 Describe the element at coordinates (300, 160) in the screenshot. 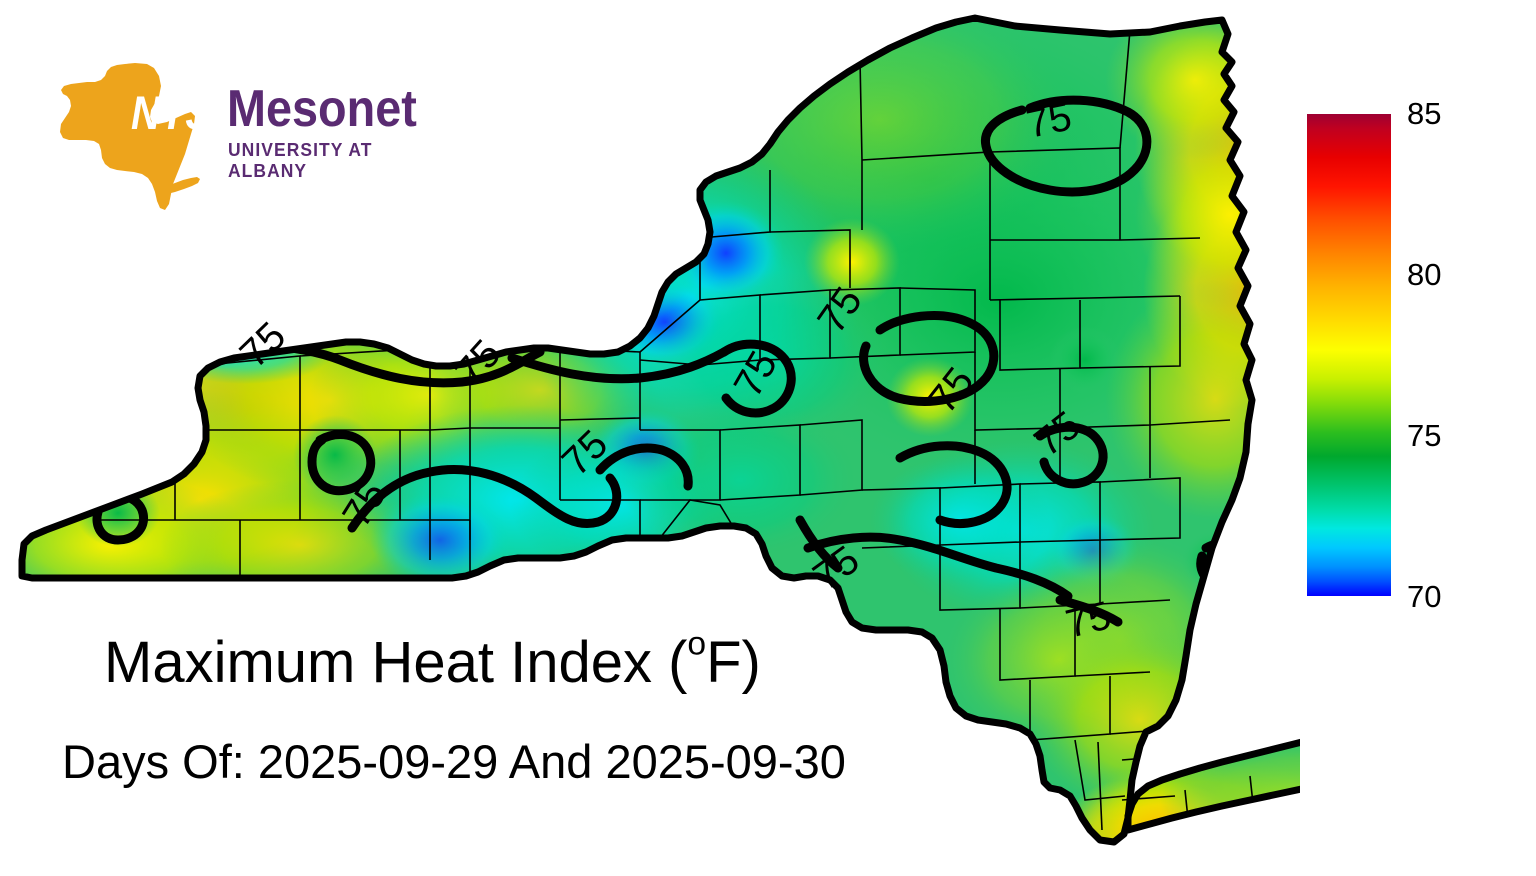

I see `logo-university-text: UNIVERSITY AT ALBANY` at that location.